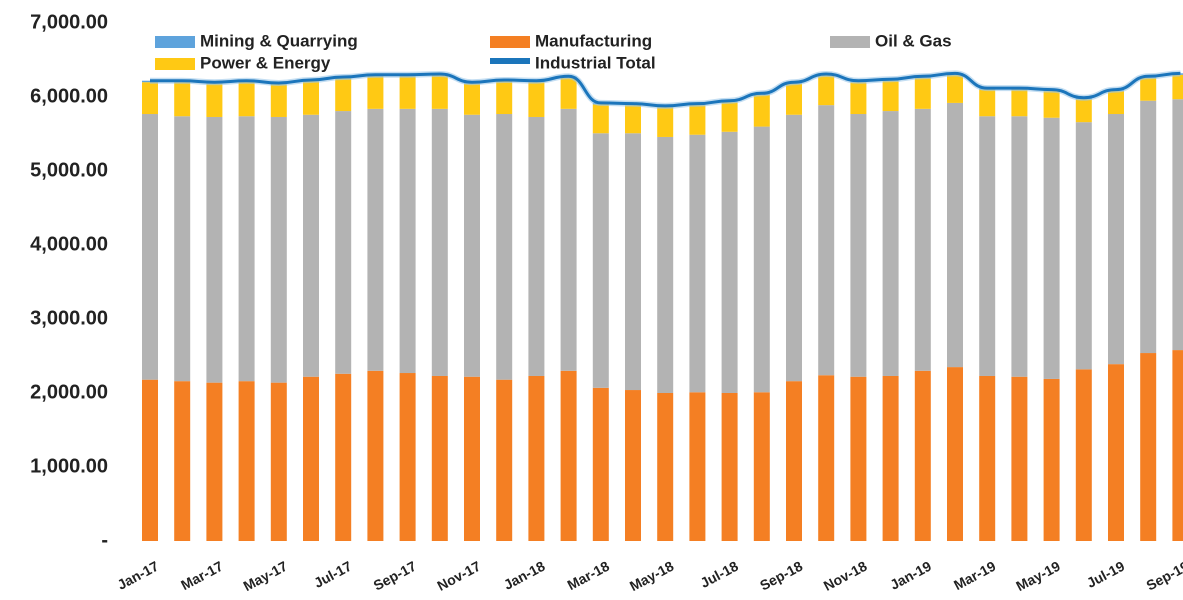 The width and height of the screenshot is (1183, 600). Describe the element at coordinates (593, 40) in the screenshot. I see `legend-label: Manufacturing` at that location.